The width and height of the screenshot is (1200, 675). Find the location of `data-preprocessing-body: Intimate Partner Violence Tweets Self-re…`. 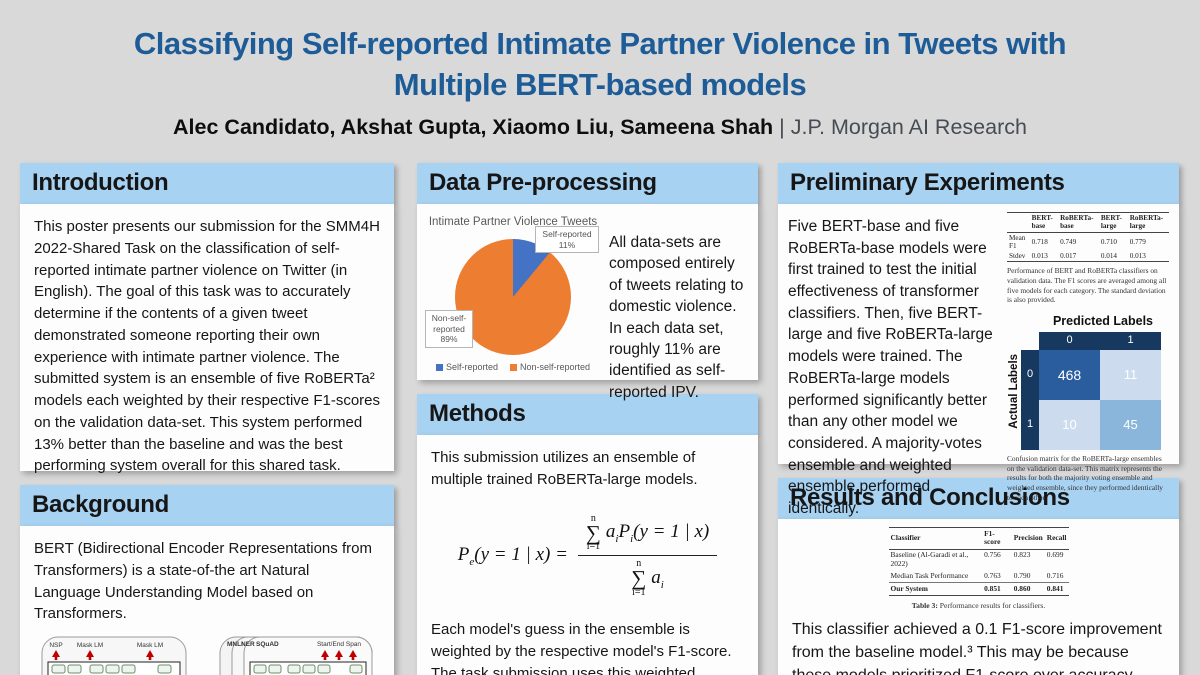

data-preprocessing-body: Intimate Partner Violence Tweets Self-re… is located at coordinates (587, 302).